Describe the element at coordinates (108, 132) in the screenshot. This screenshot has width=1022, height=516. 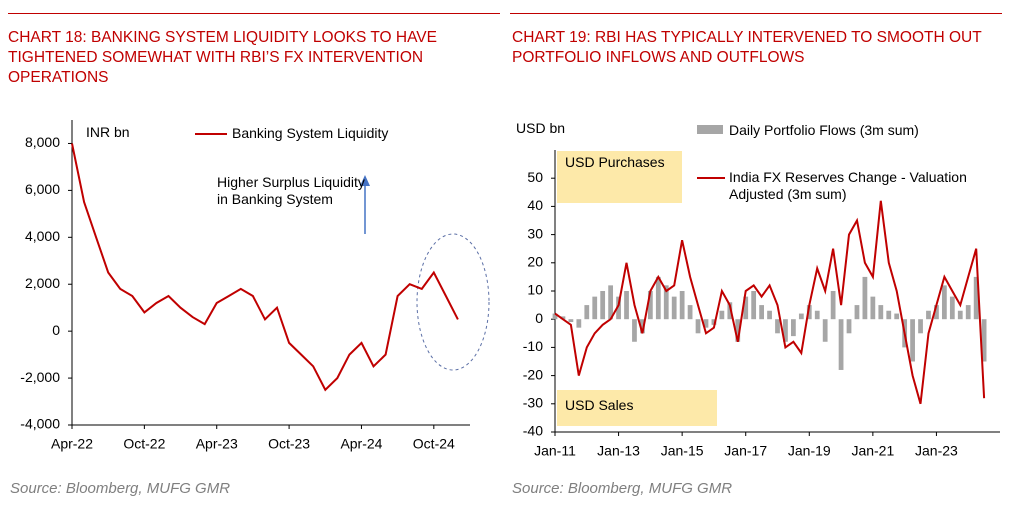
I see `axis-unit: INR bn` at that location.